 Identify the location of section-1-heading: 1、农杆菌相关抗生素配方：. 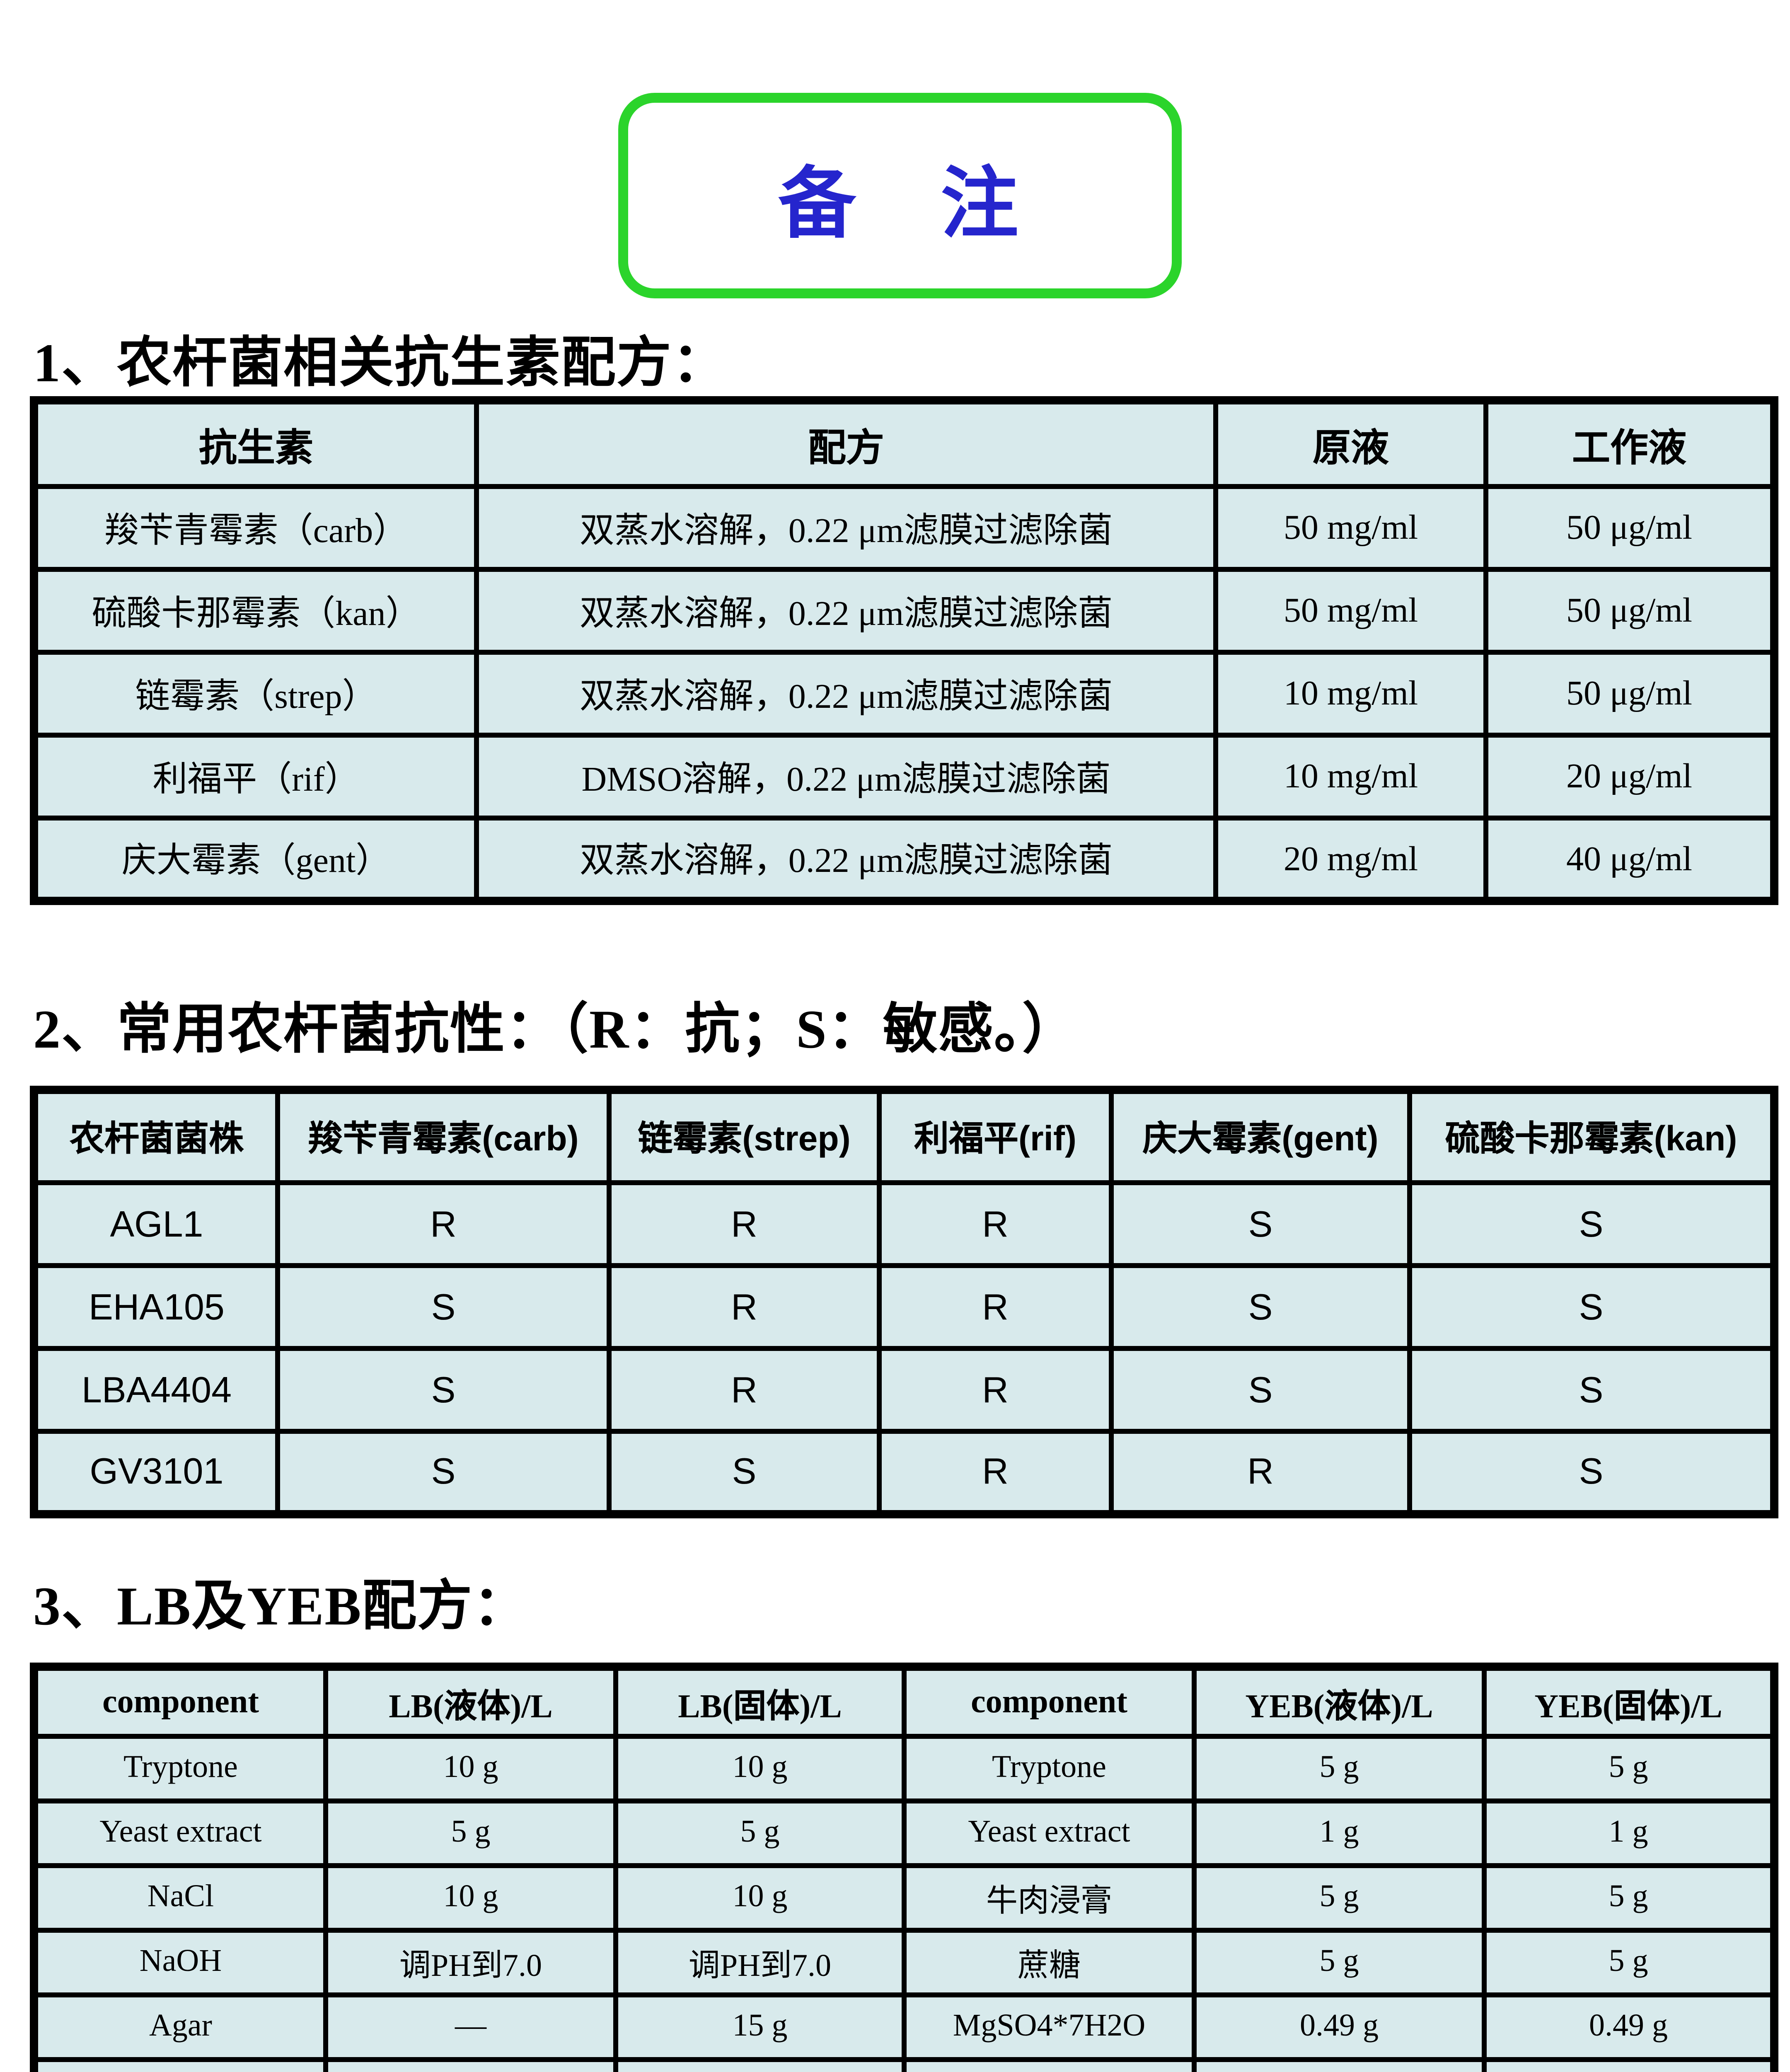
(380, 365).